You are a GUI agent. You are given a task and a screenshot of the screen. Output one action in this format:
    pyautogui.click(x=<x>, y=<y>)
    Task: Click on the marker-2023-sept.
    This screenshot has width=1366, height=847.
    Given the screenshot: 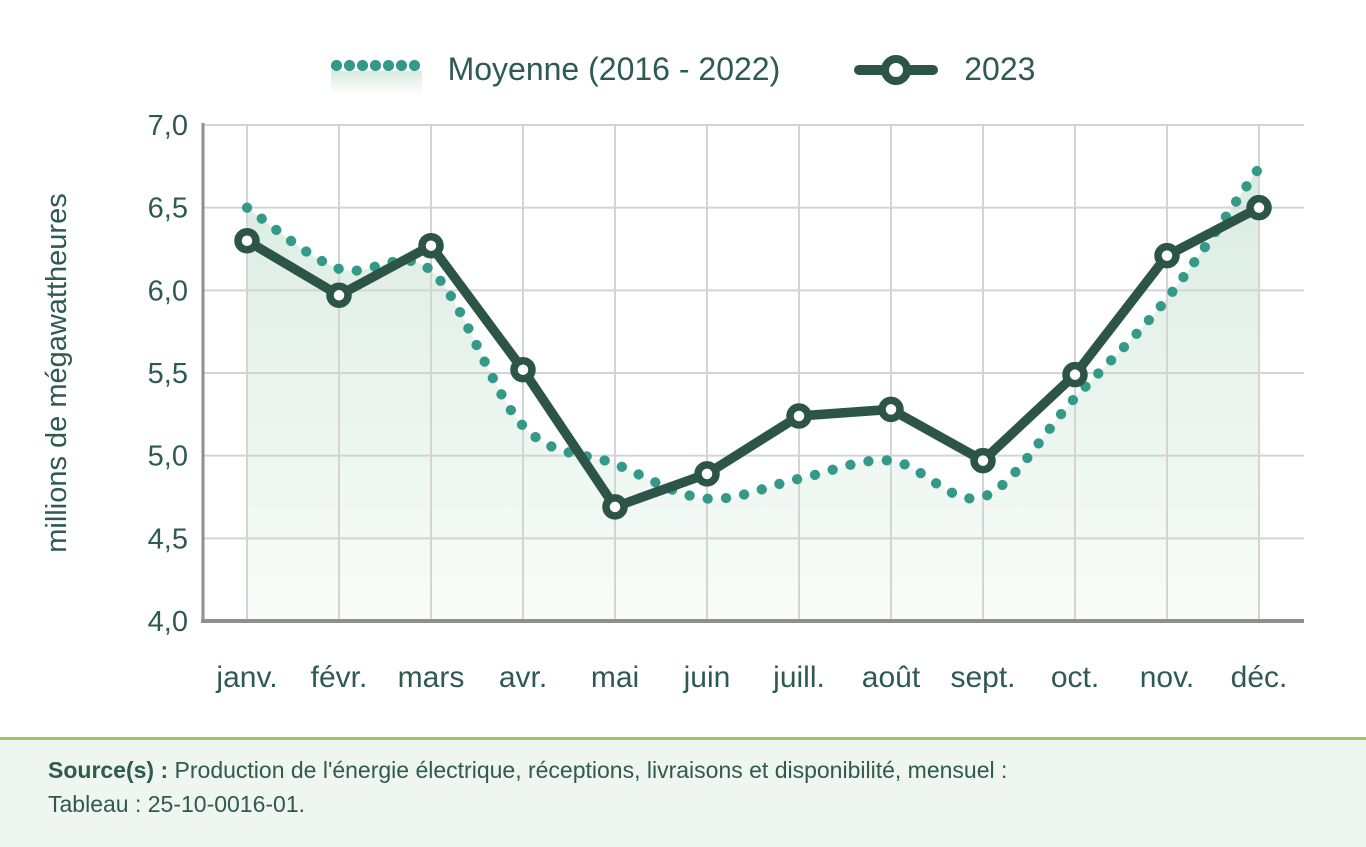 What is the action you would take?
    pyautogui.click(x=983, y=460)
    